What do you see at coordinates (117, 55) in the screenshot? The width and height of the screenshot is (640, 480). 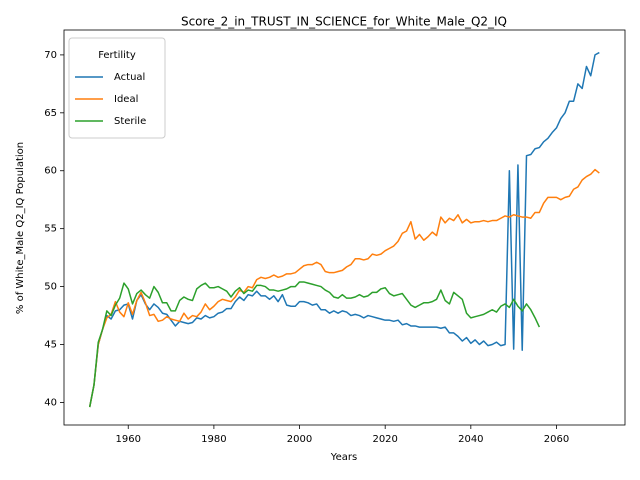 I see `legend-title: Fertility` at bounding box center [117, 55].